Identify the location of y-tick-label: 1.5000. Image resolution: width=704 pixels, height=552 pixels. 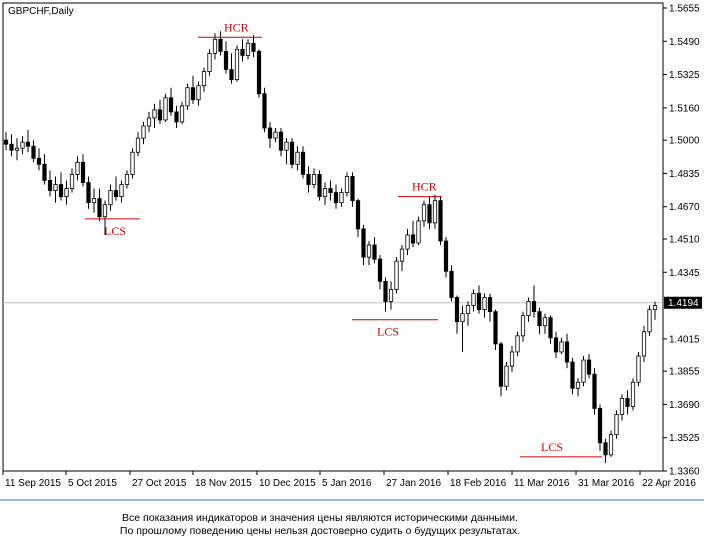
(684, 141).